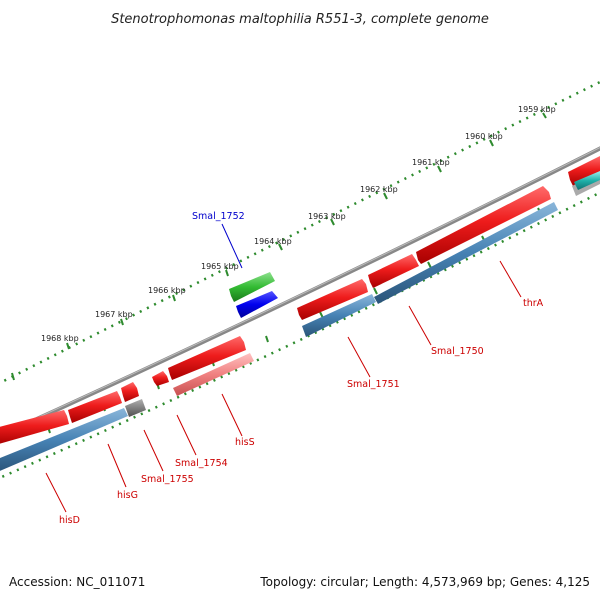  I want to click on tick-label-1967: 1967 kbp, so click(114, 314).